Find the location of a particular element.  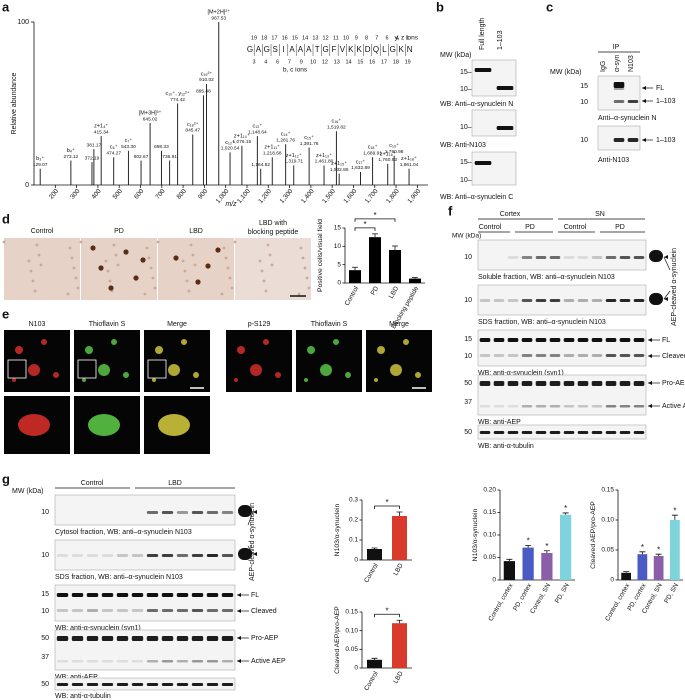

mw-marker: 15 is located at coordinates (468, 339).